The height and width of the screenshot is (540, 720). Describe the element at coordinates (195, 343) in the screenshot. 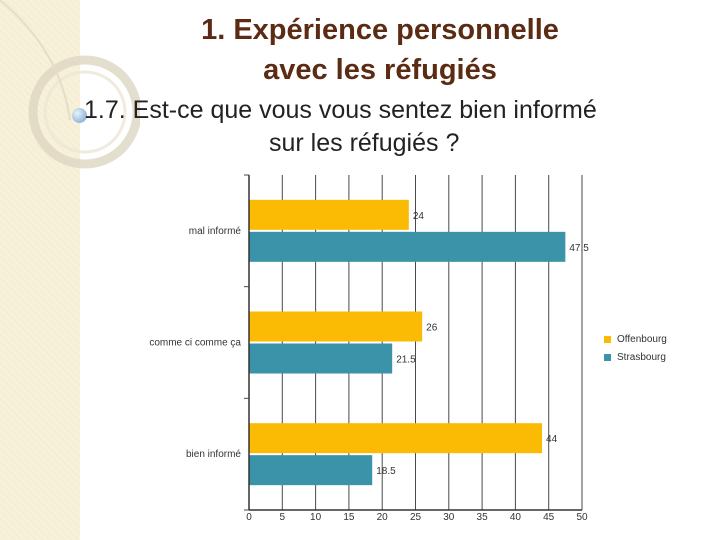

I see `category-label-1: comme ci comme ça` at that location.